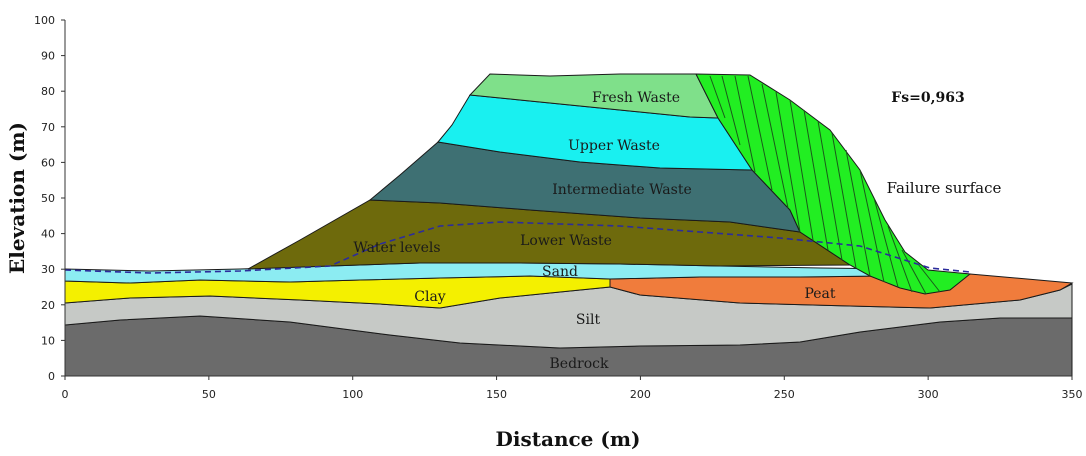 The width and height of the screenshot is (1086, 456). I want to click on x-tick-label: 200, so click(640, 394).